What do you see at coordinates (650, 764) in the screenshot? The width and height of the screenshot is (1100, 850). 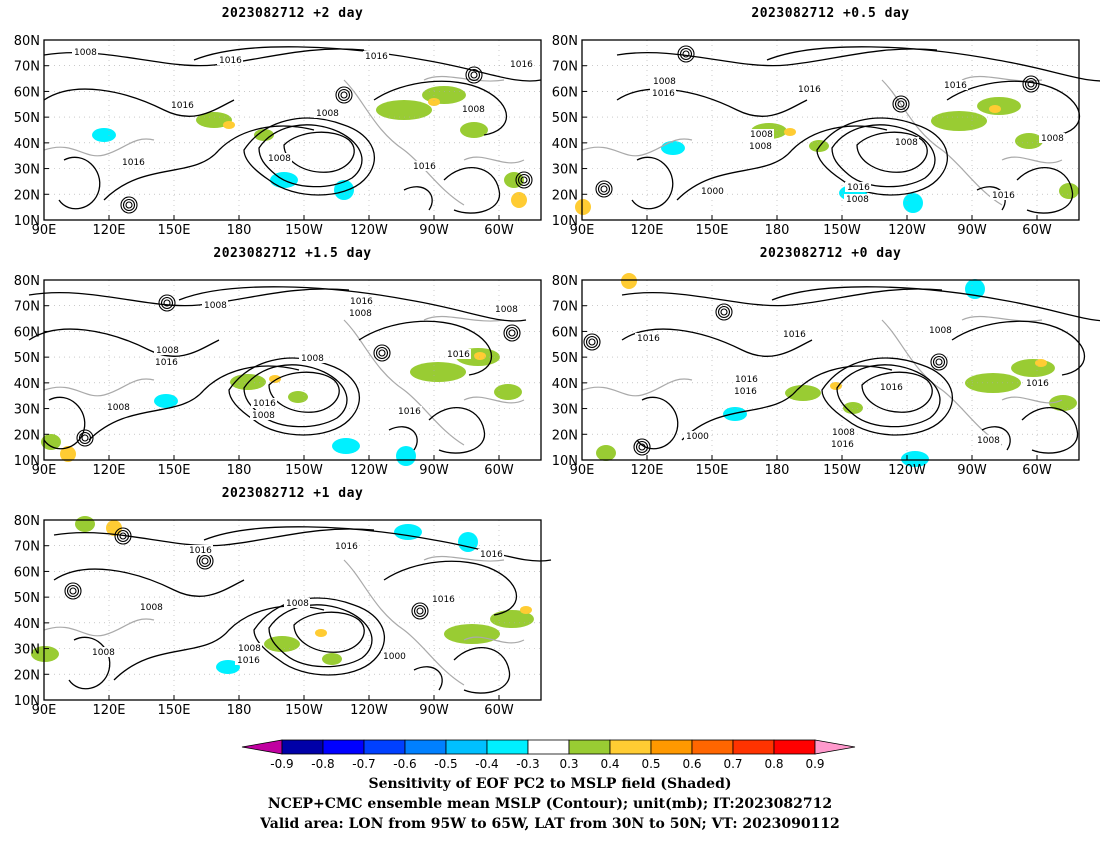 I see `colorbar-label: 0.5` at bounding box center [650, 764].